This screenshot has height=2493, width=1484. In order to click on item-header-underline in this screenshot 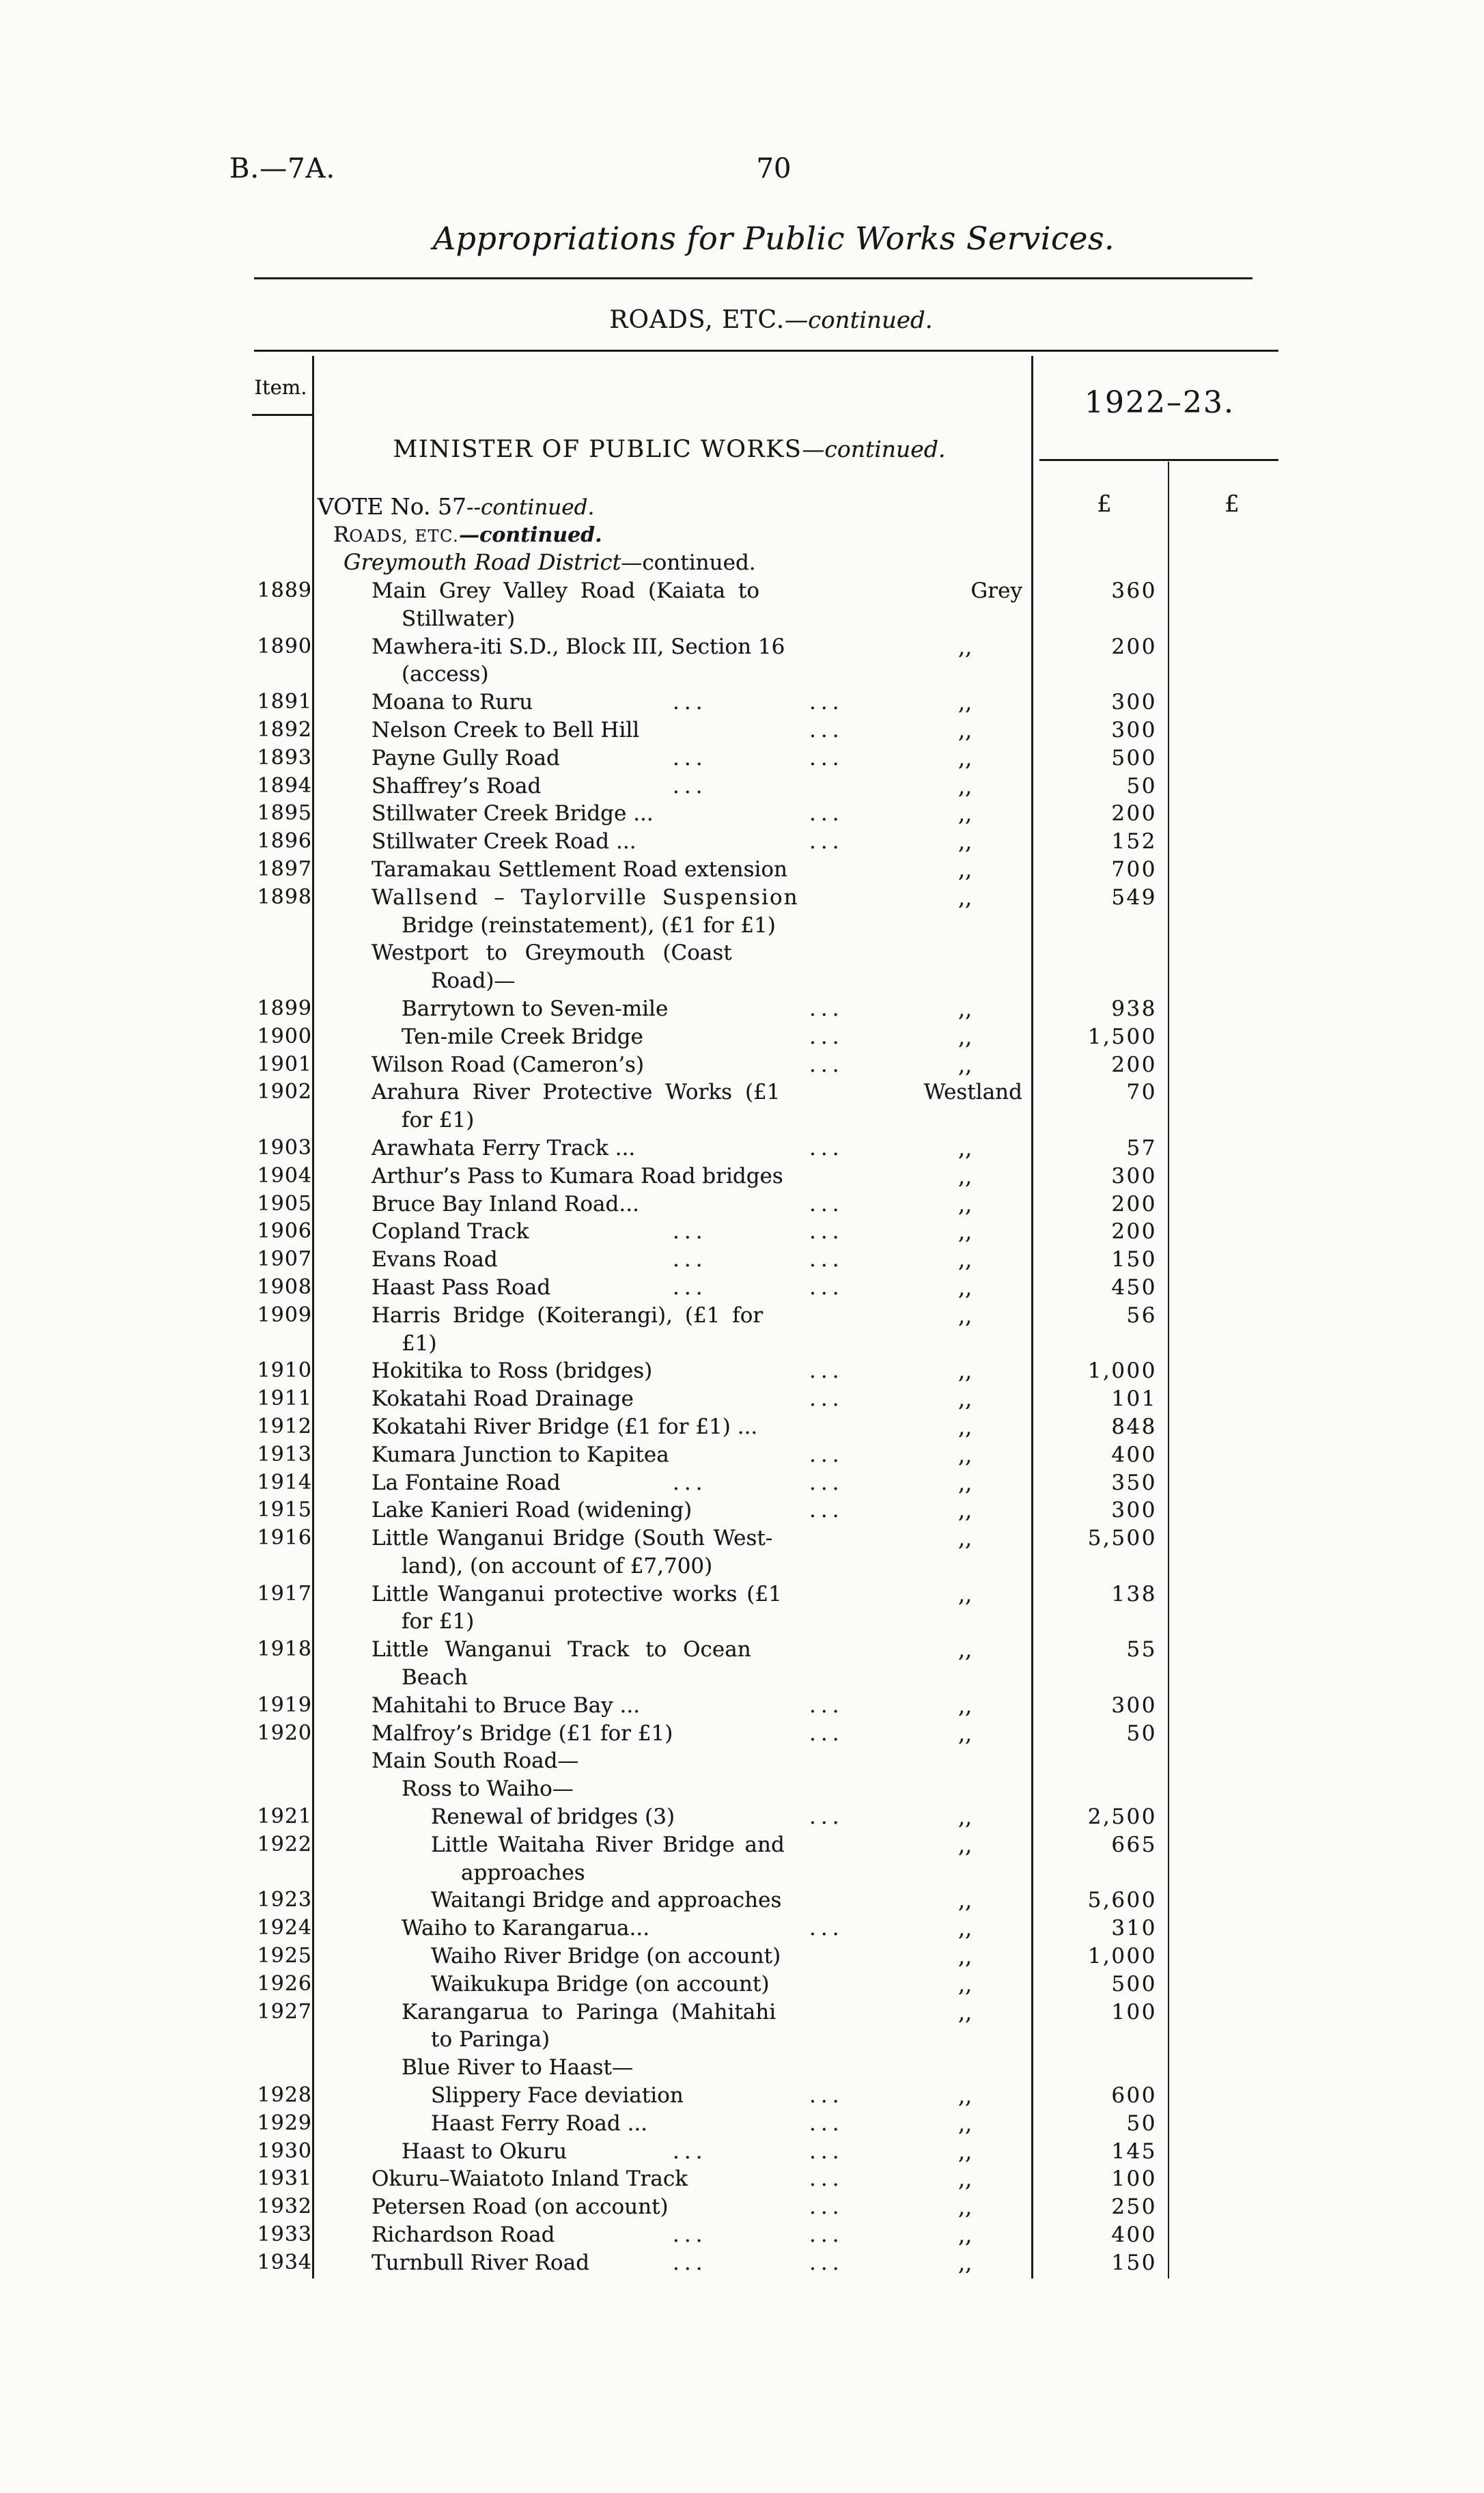, I will do `click(282, 415)`.